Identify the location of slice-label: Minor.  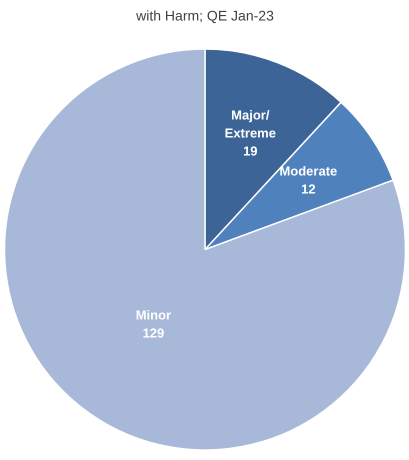
(154, 314).